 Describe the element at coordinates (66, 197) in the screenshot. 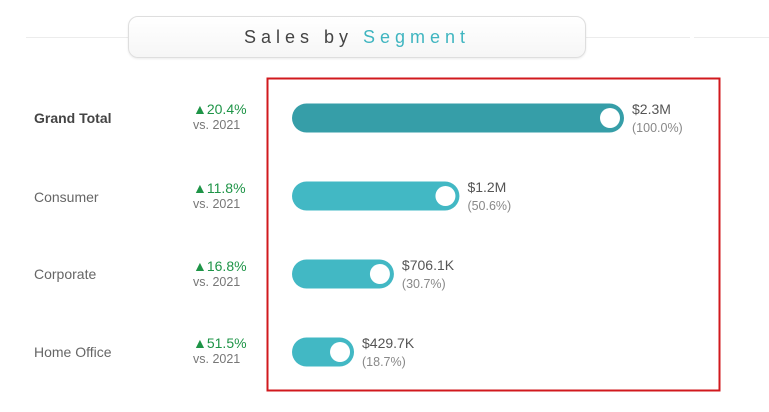

I see `row-label-consumer: Consumer` at that location.